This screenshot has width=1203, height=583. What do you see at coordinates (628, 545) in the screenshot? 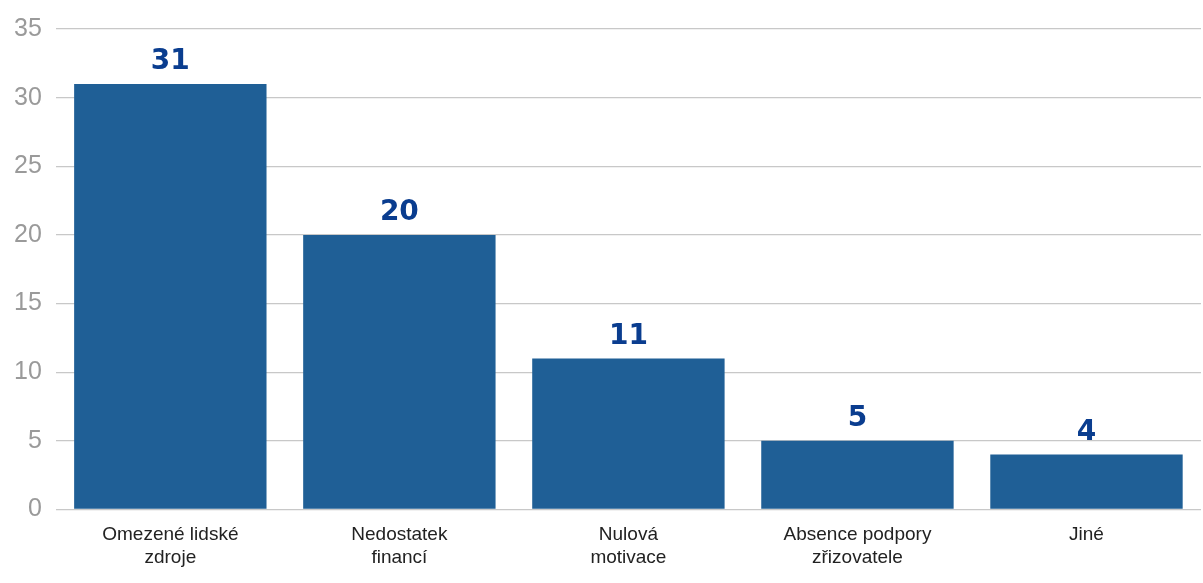
I see `x-tick-label: Nulová motivace` at bounding box center [628, 545].